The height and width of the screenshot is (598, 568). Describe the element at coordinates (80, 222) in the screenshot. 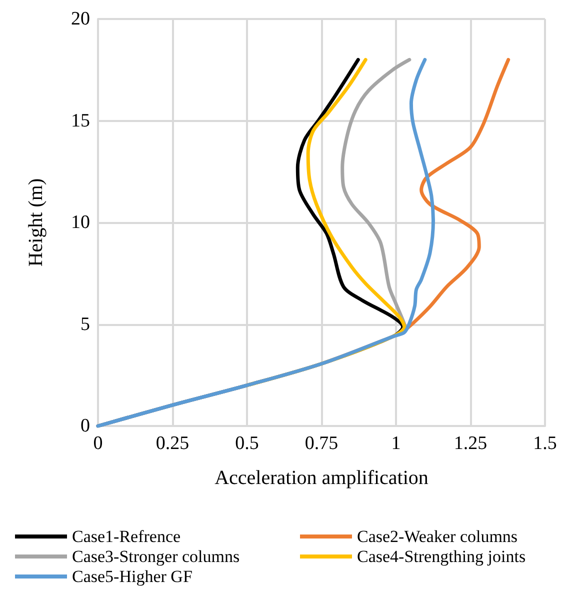

I see `y-tick-label: 10` at that location.